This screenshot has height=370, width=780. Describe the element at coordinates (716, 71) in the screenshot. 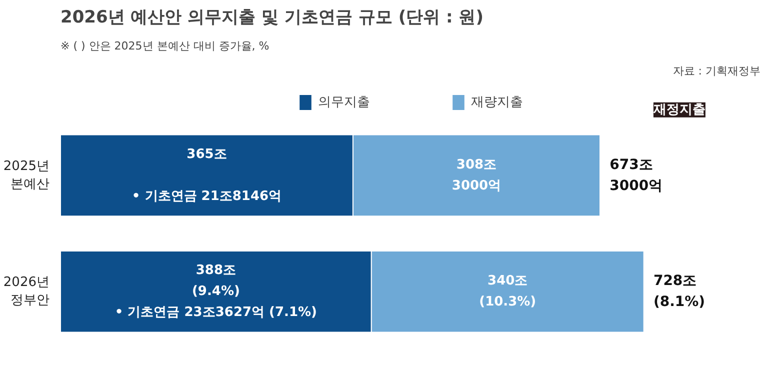

I see `text: 자료 : 기획재정부` at that location.